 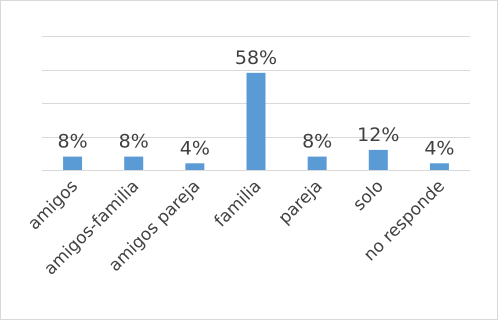 What do you see at coordinates (378, 135) in the screenshot?
I see `data-label: 12%` at bounding box center [378, 135].